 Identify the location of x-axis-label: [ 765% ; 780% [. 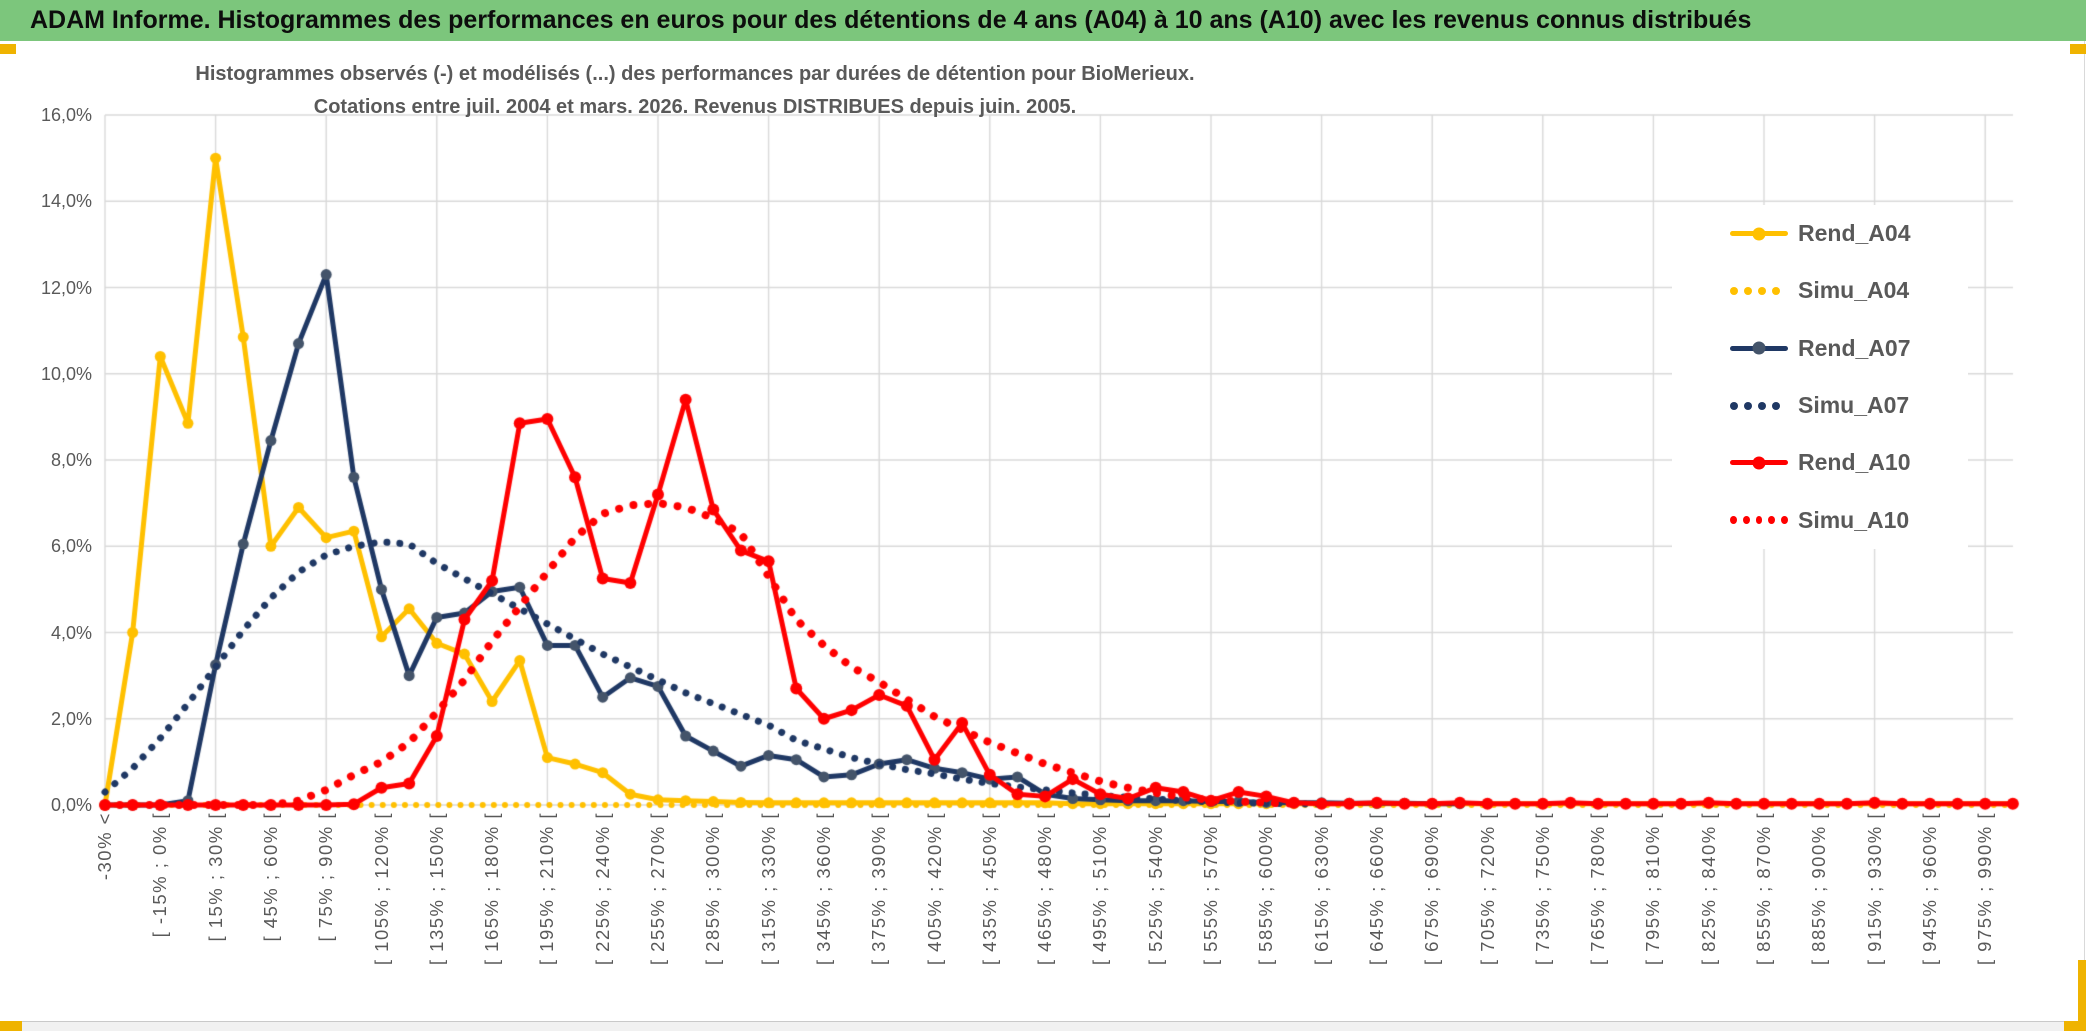
(1598, 889).